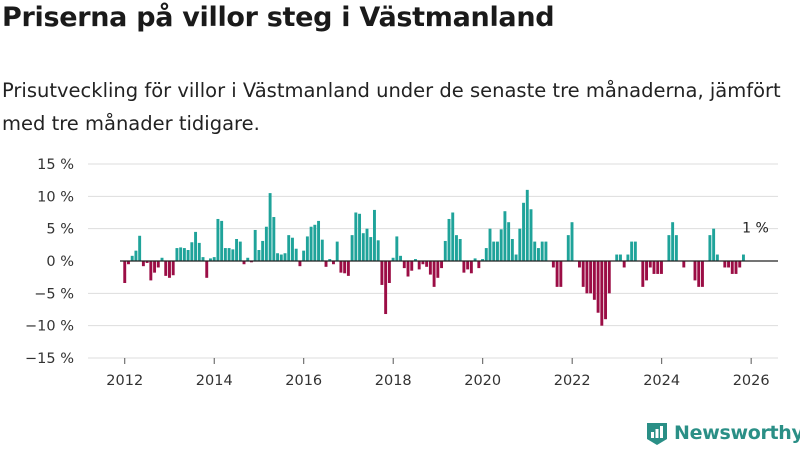  Describe the element at coordinates (657, 434) in the screenshot. I see `newsworthy-logo-icon` at that location.